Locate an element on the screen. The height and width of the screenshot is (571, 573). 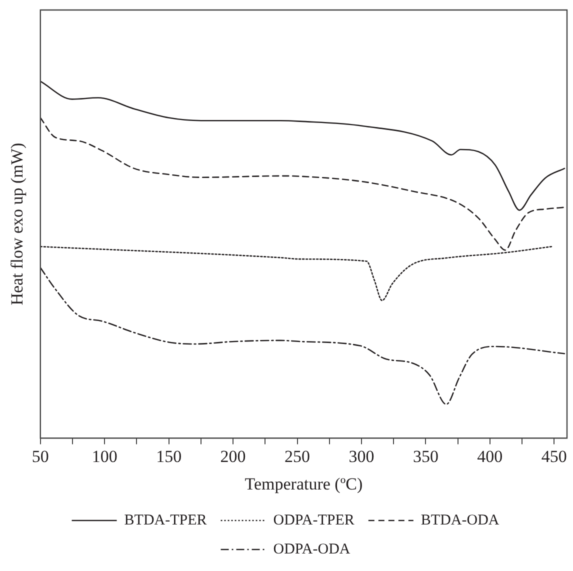
x-tick-label: 250 is located at coordinates (297, 456).